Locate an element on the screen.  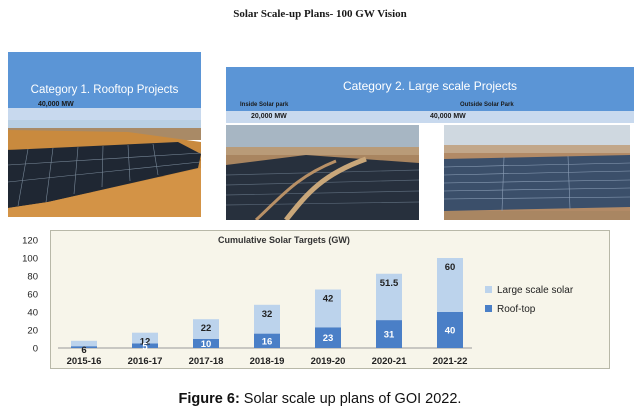
y-tick-label: 120 is located at coordinates (30, 241).